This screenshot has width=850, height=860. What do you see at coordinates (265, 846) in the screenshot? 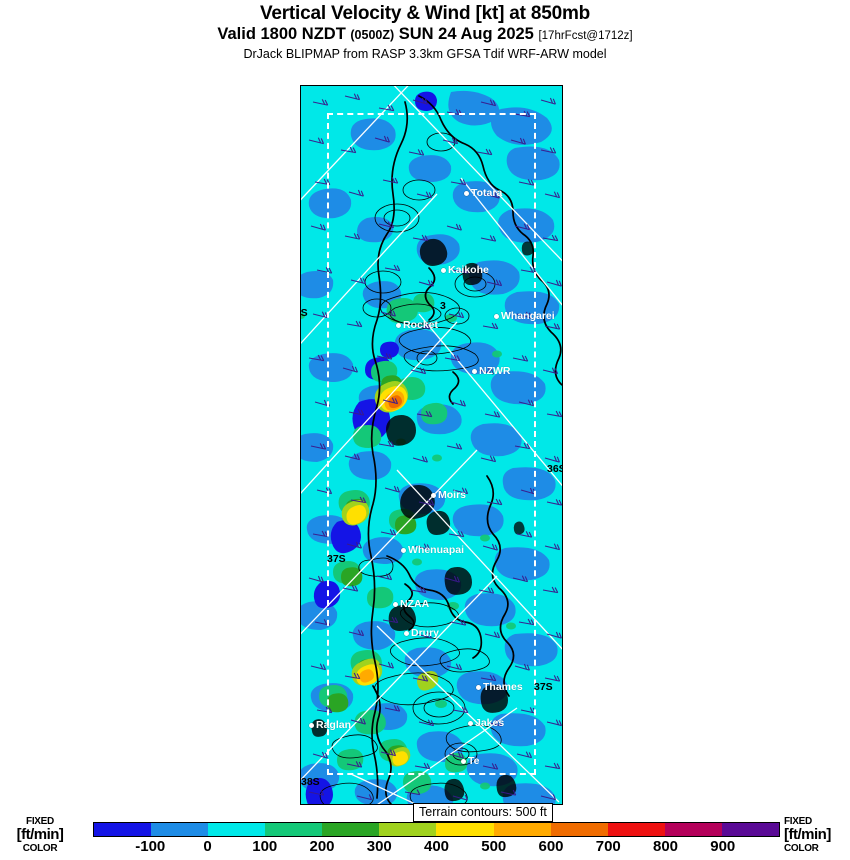
I see `colorbar-tick-100: 100` at bounding box center [265, 846].